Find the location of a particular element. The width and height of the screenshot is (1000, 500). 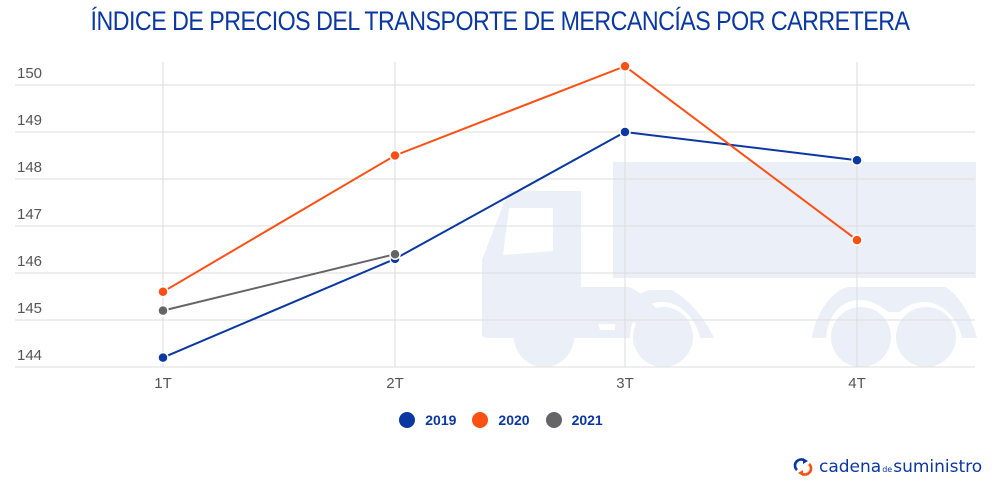

legend-item-2021: 2021 is located at coordinates (574, 420).